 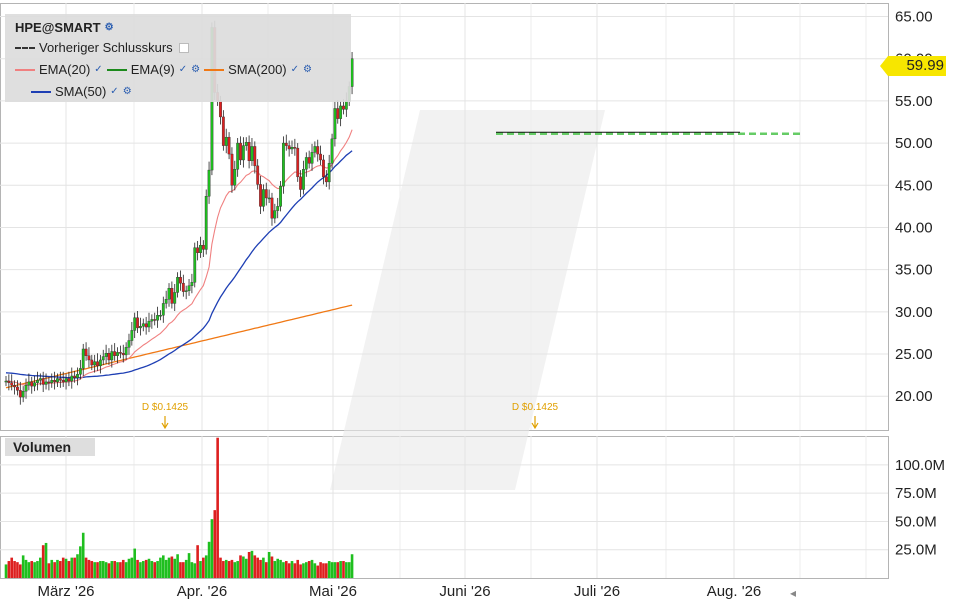 What do you see at coordinates (183, 47) in the screenshot?
I see `checkbox-icon` at bounding box center [183, 47].